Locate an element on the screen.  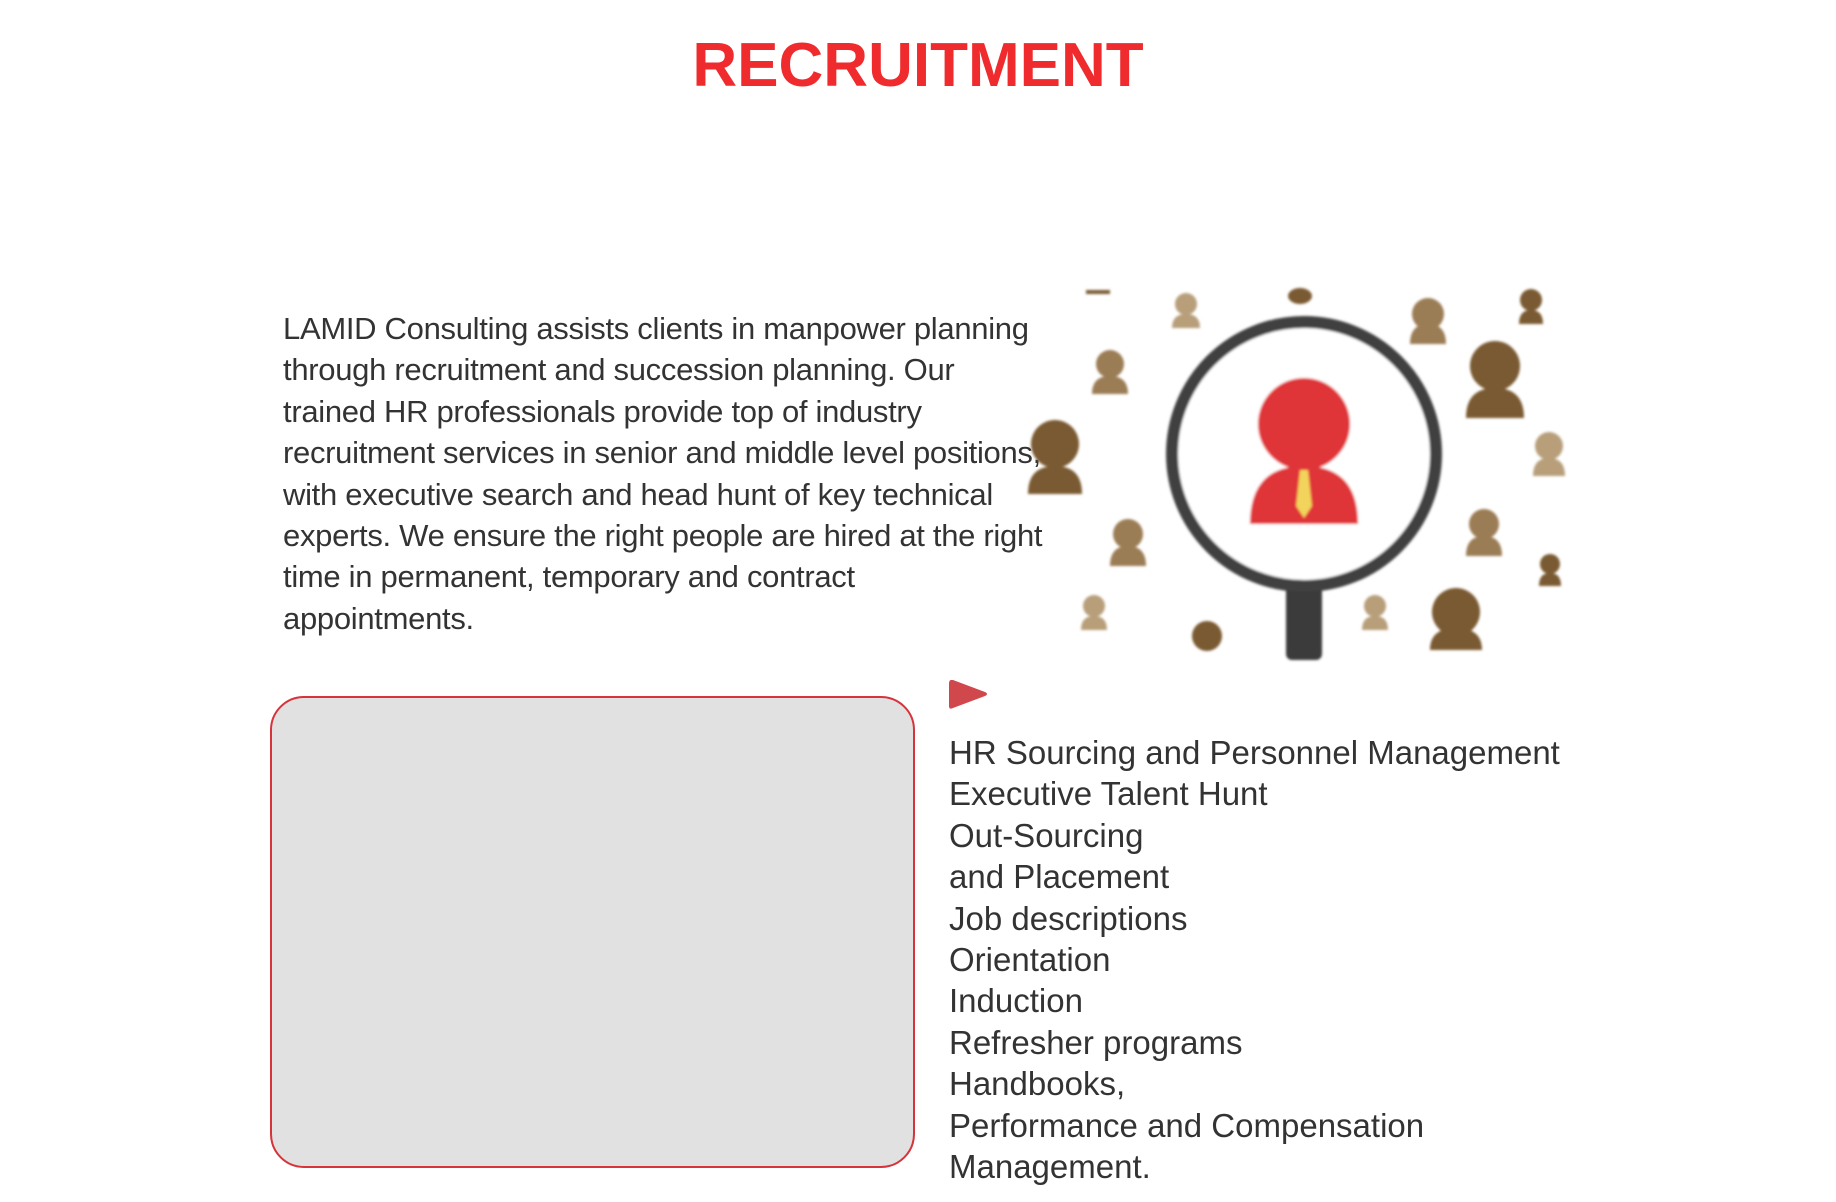
service-item: and Placement is located at coordinates (1059, 877).